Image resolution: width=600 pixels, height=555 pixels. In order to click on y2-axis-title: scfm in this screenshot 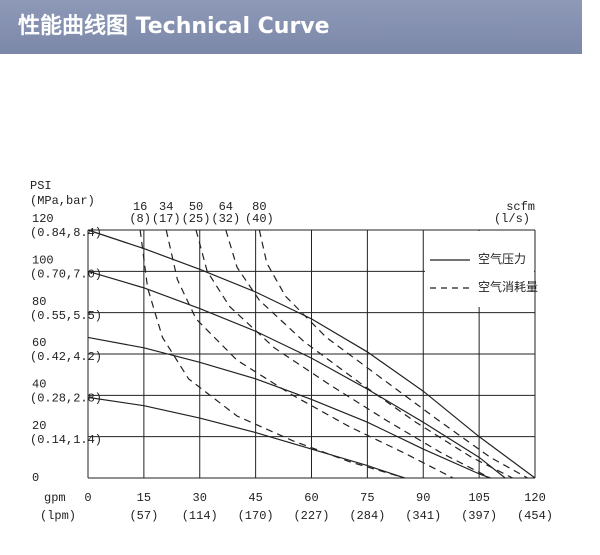, I will do `click(520, 207)`.